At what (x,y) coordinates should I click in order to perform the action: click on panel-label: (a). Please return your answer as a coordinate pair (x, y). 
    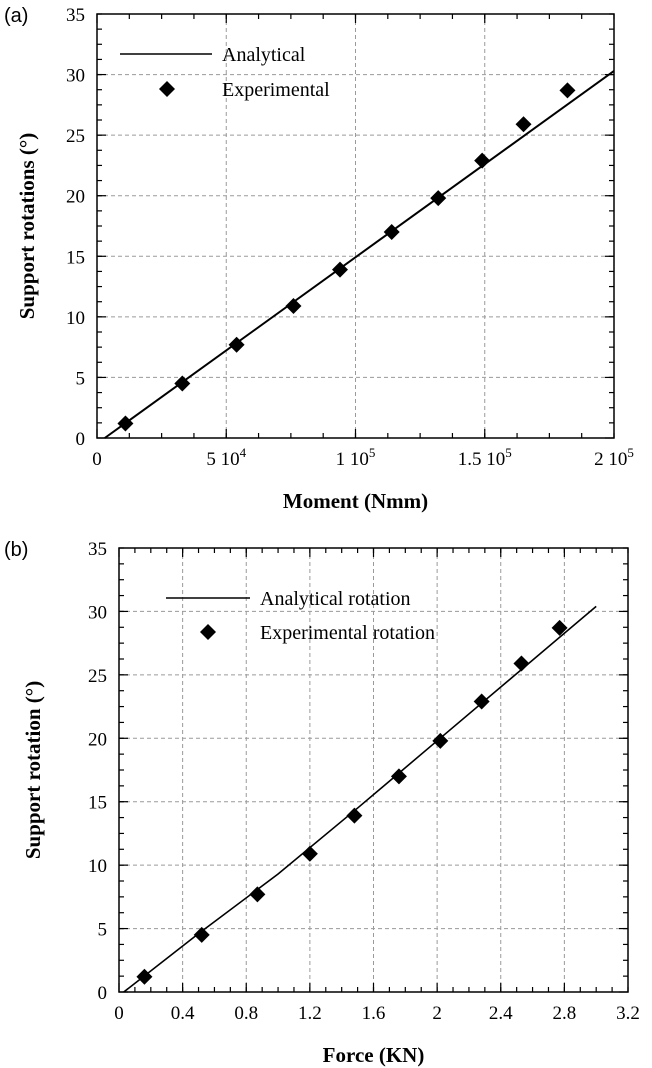
    Looking at the image, I should click on (16, 16).